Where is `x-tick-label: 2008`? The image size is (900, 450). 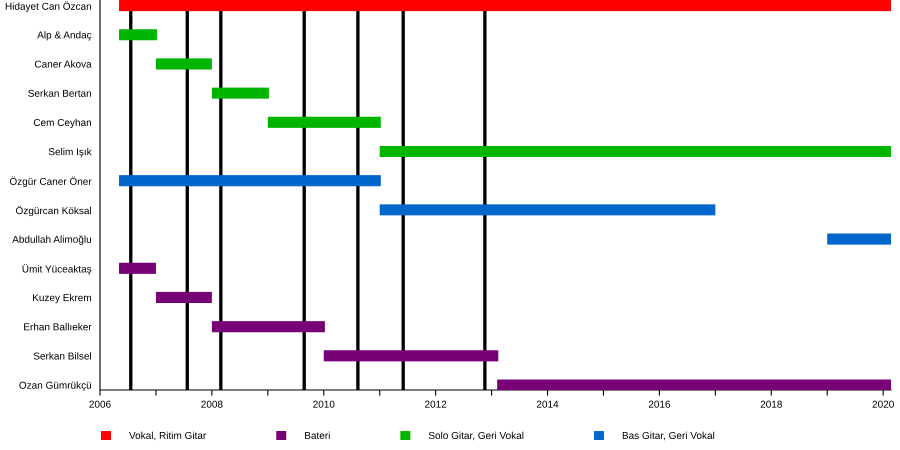
x-tick-label: 2008 is located at coordinates (212, 404).